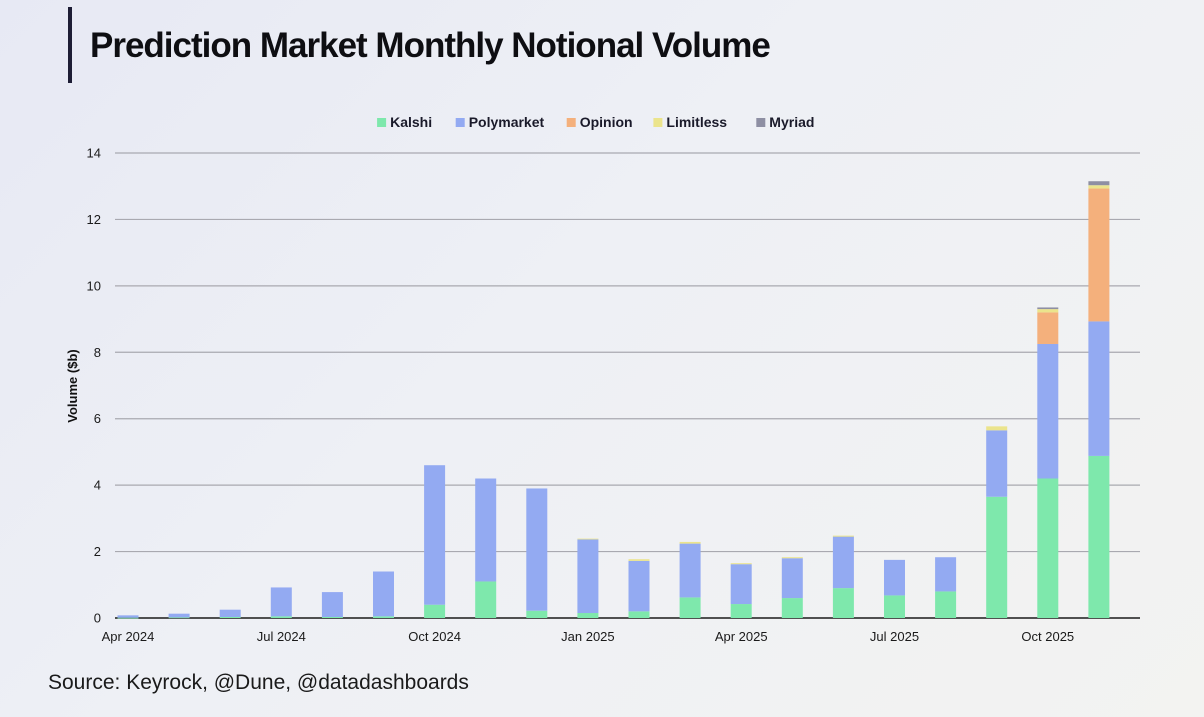 The height and width of the screenshot is (717, 1204). Describe the element at coordinates (791, 122) in the screenshot. I see `legend-label: Myriad` at that location.